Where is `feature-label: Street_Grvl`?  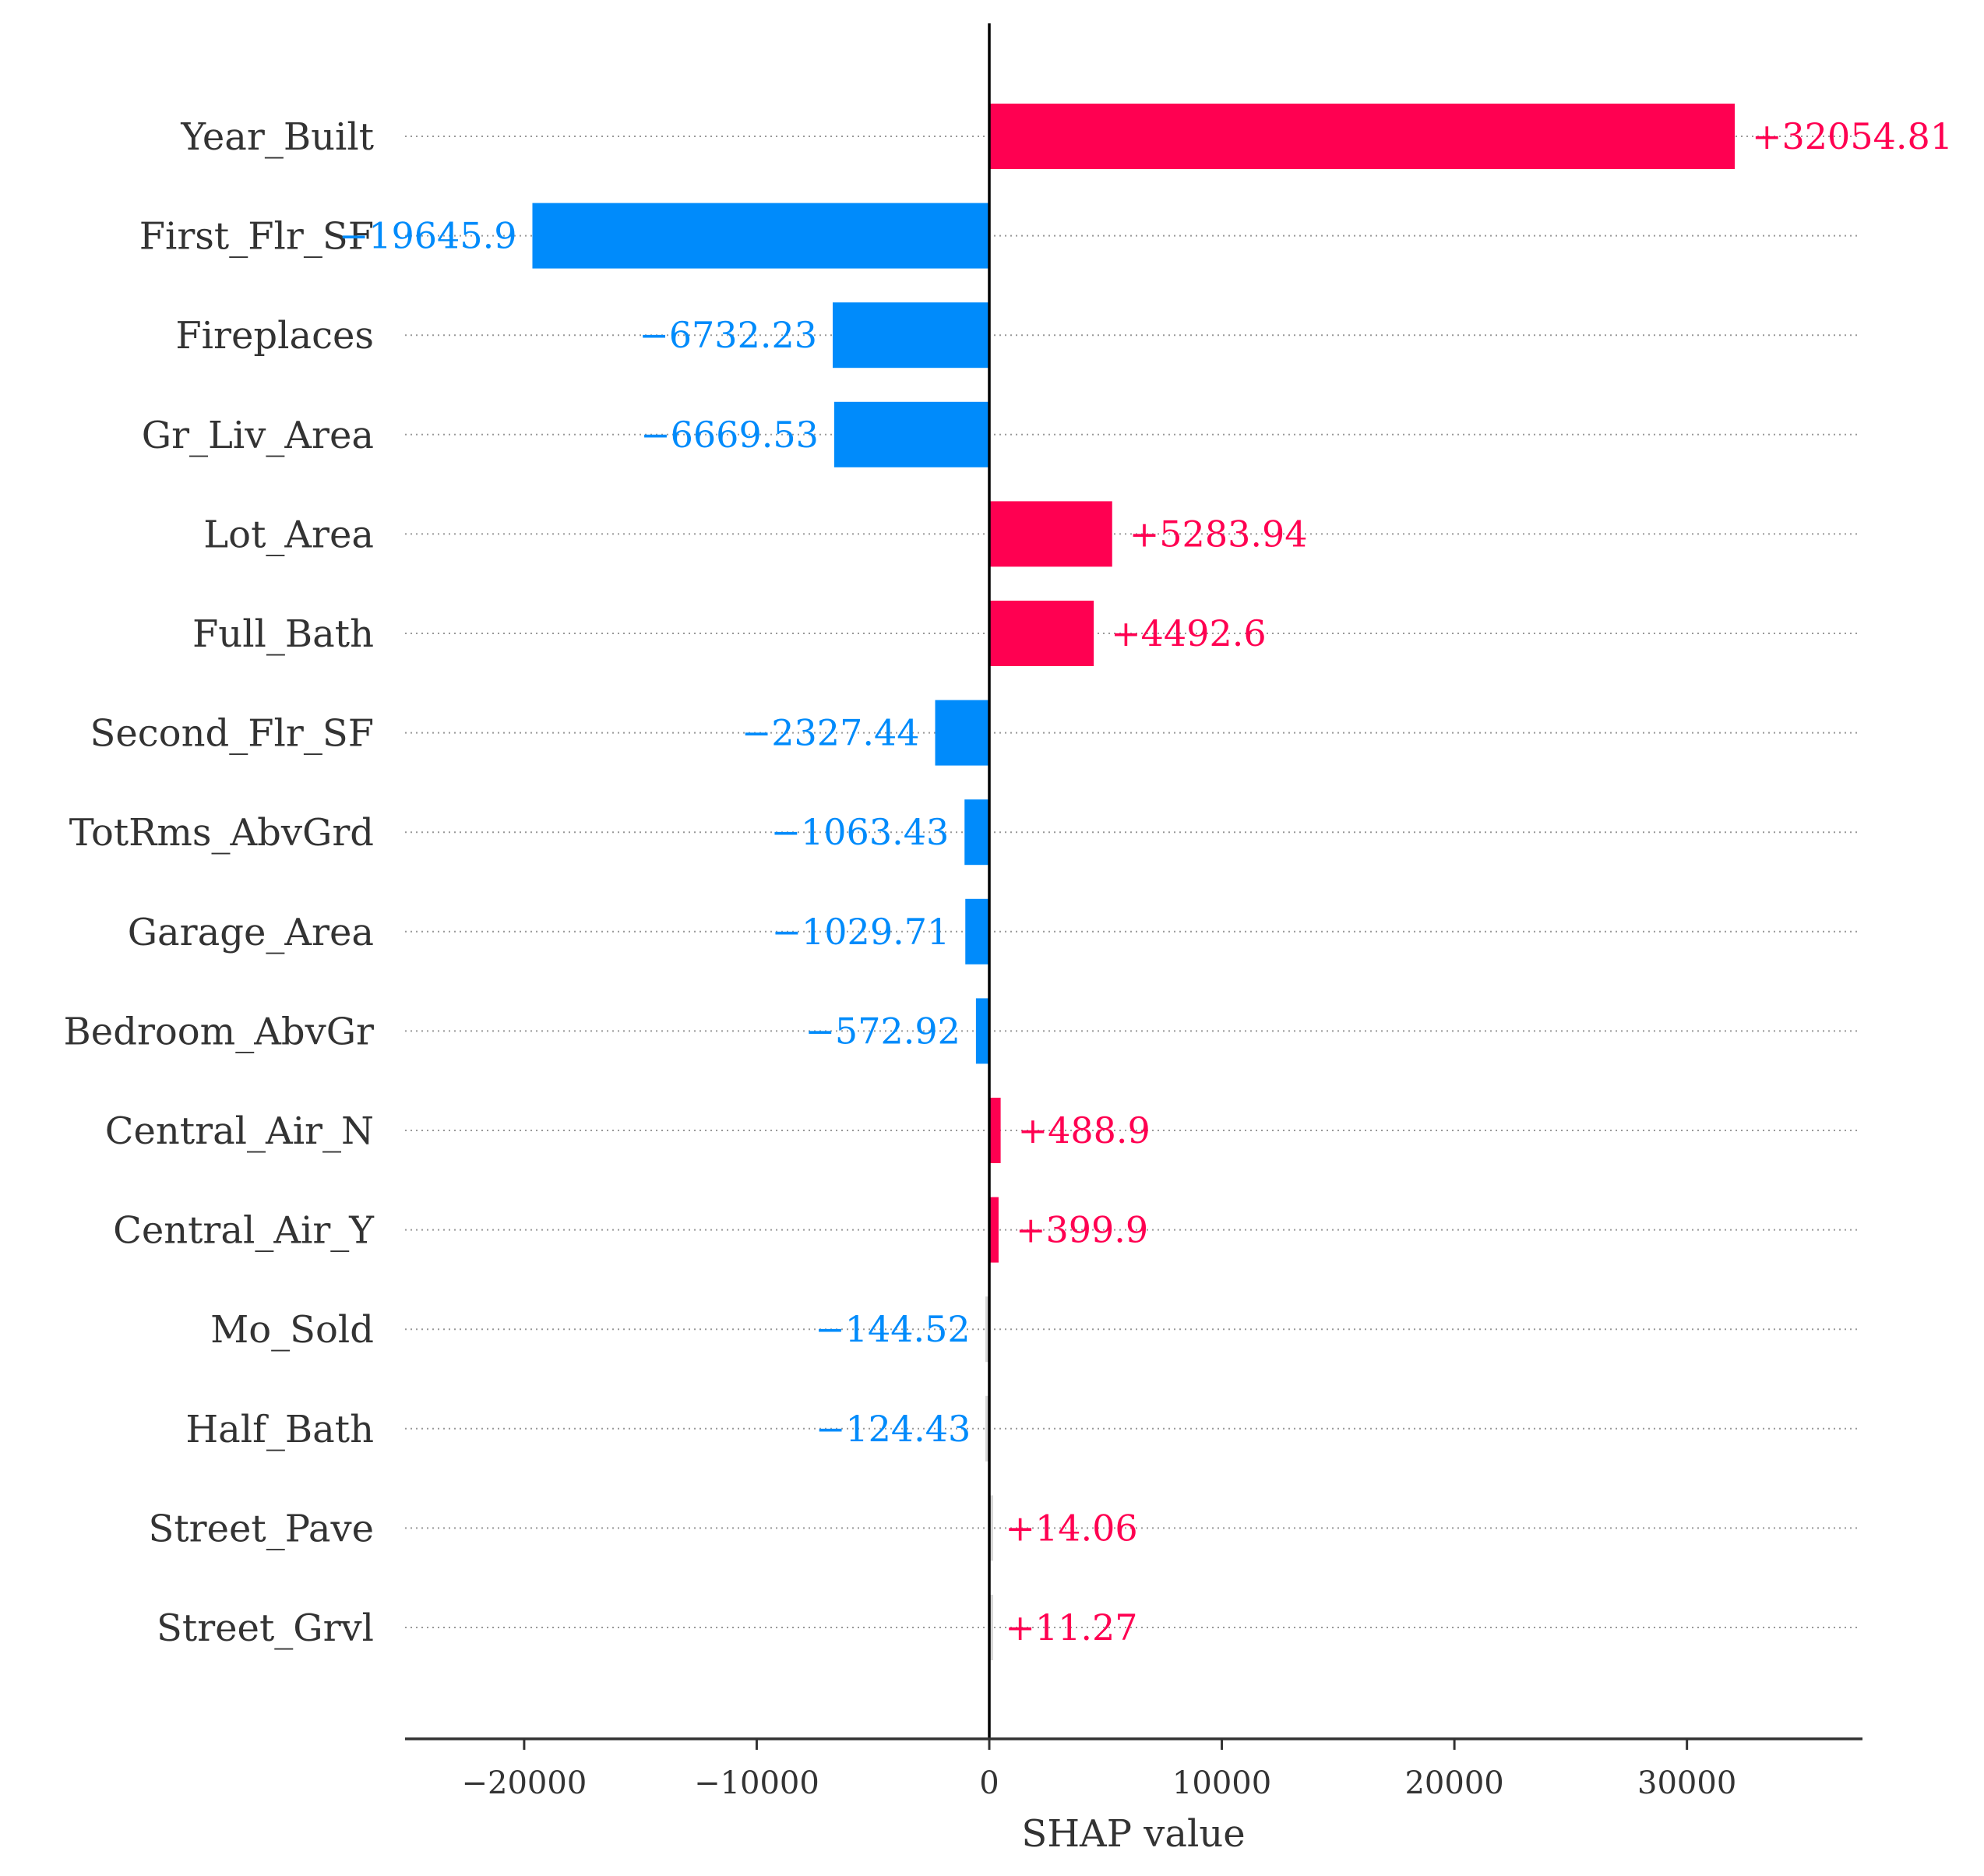
feature-label: Street_Grvl is located at coordinates (265, 1628).